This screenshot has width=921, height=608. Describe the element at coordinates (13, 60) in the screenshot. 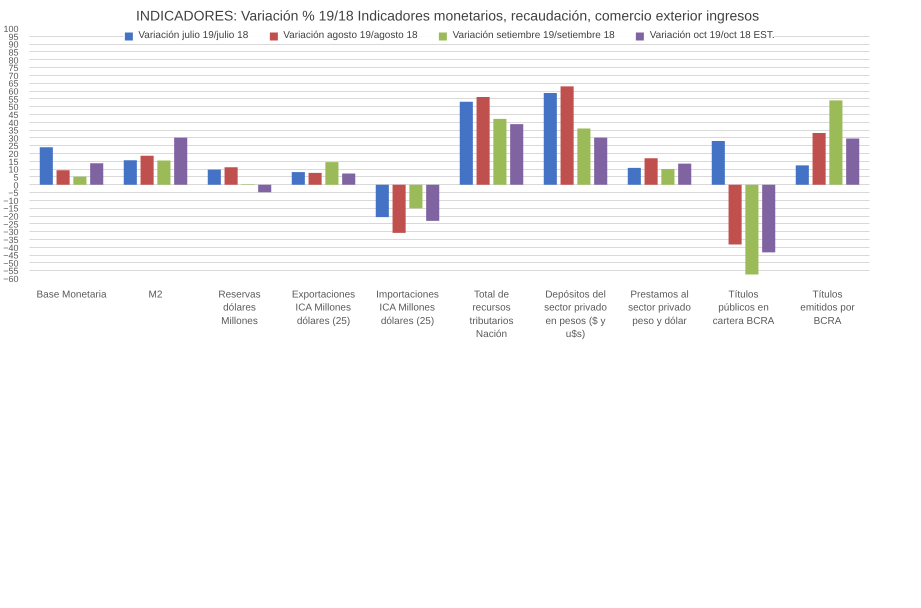

I see `y-tick-label: 80` at that location.